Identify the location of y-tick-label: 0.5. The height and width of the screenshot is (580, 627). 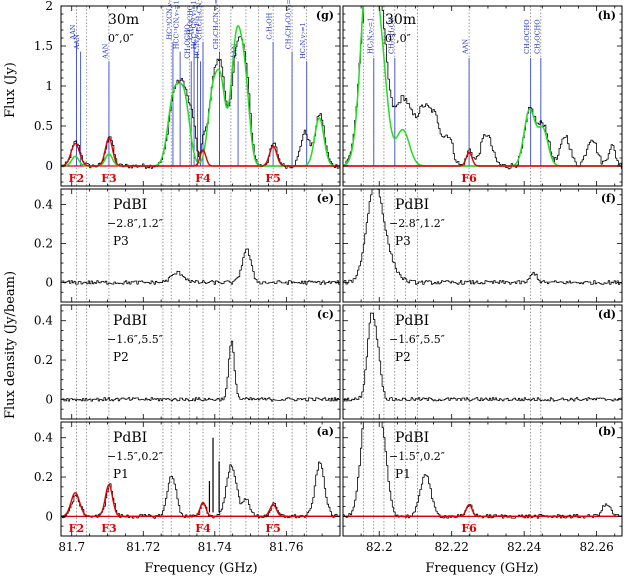
(43, 126).